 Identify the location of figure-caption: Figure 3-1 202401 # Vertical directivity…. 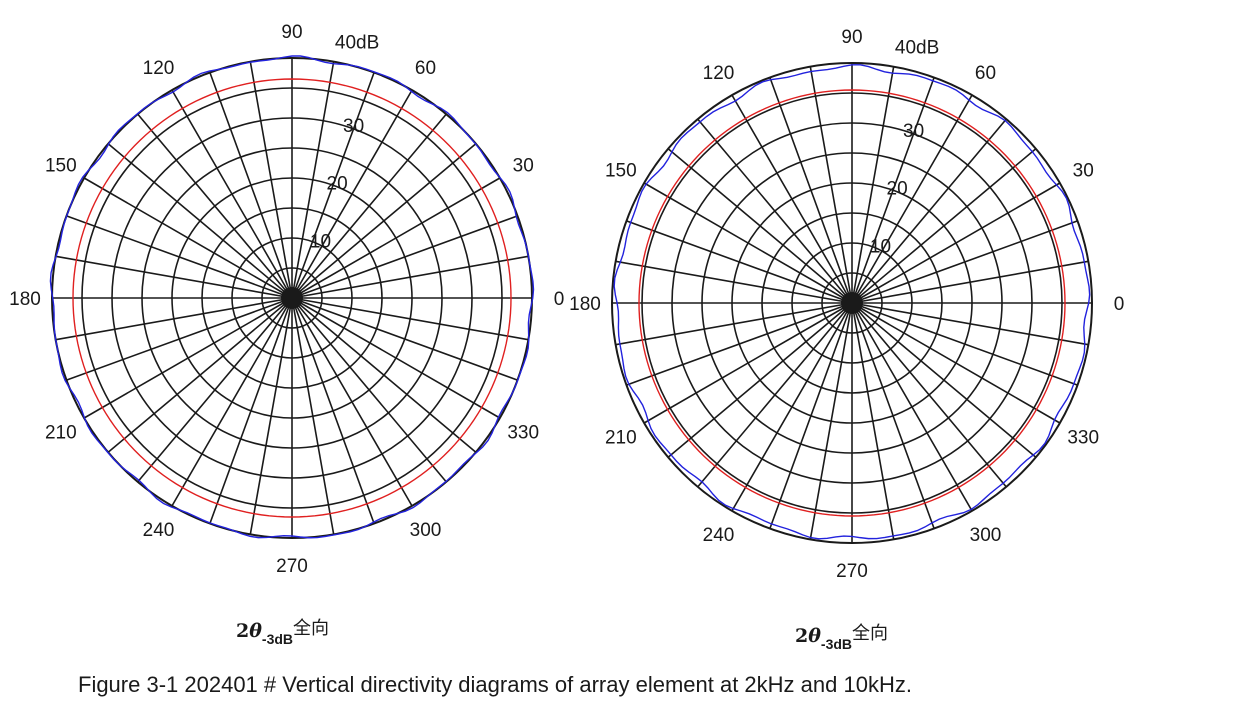
(495, 684).